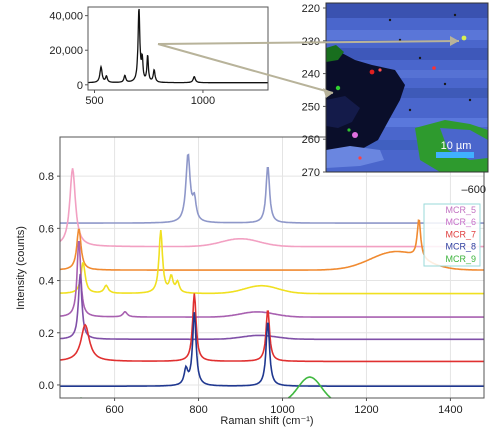  I want to click on main-y-tick-label: 0.0, so click(46, 386).